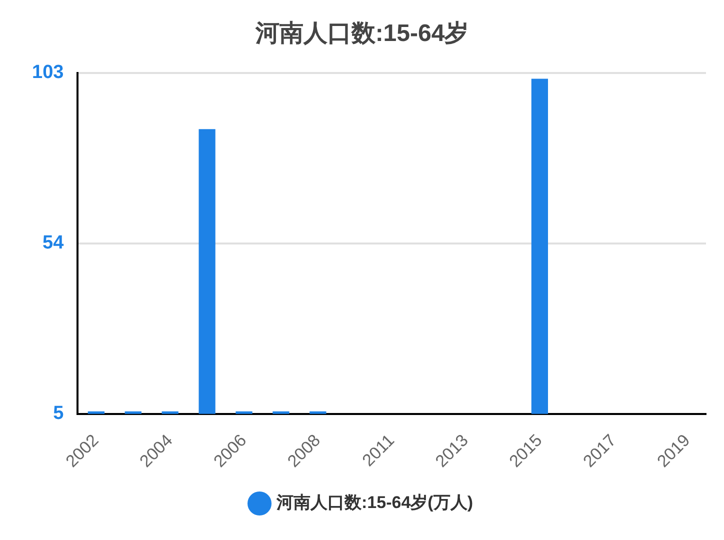 The height and width of the screenshot is (540, 724). I want to click on y-tick-label: 5, so click(58, 413).